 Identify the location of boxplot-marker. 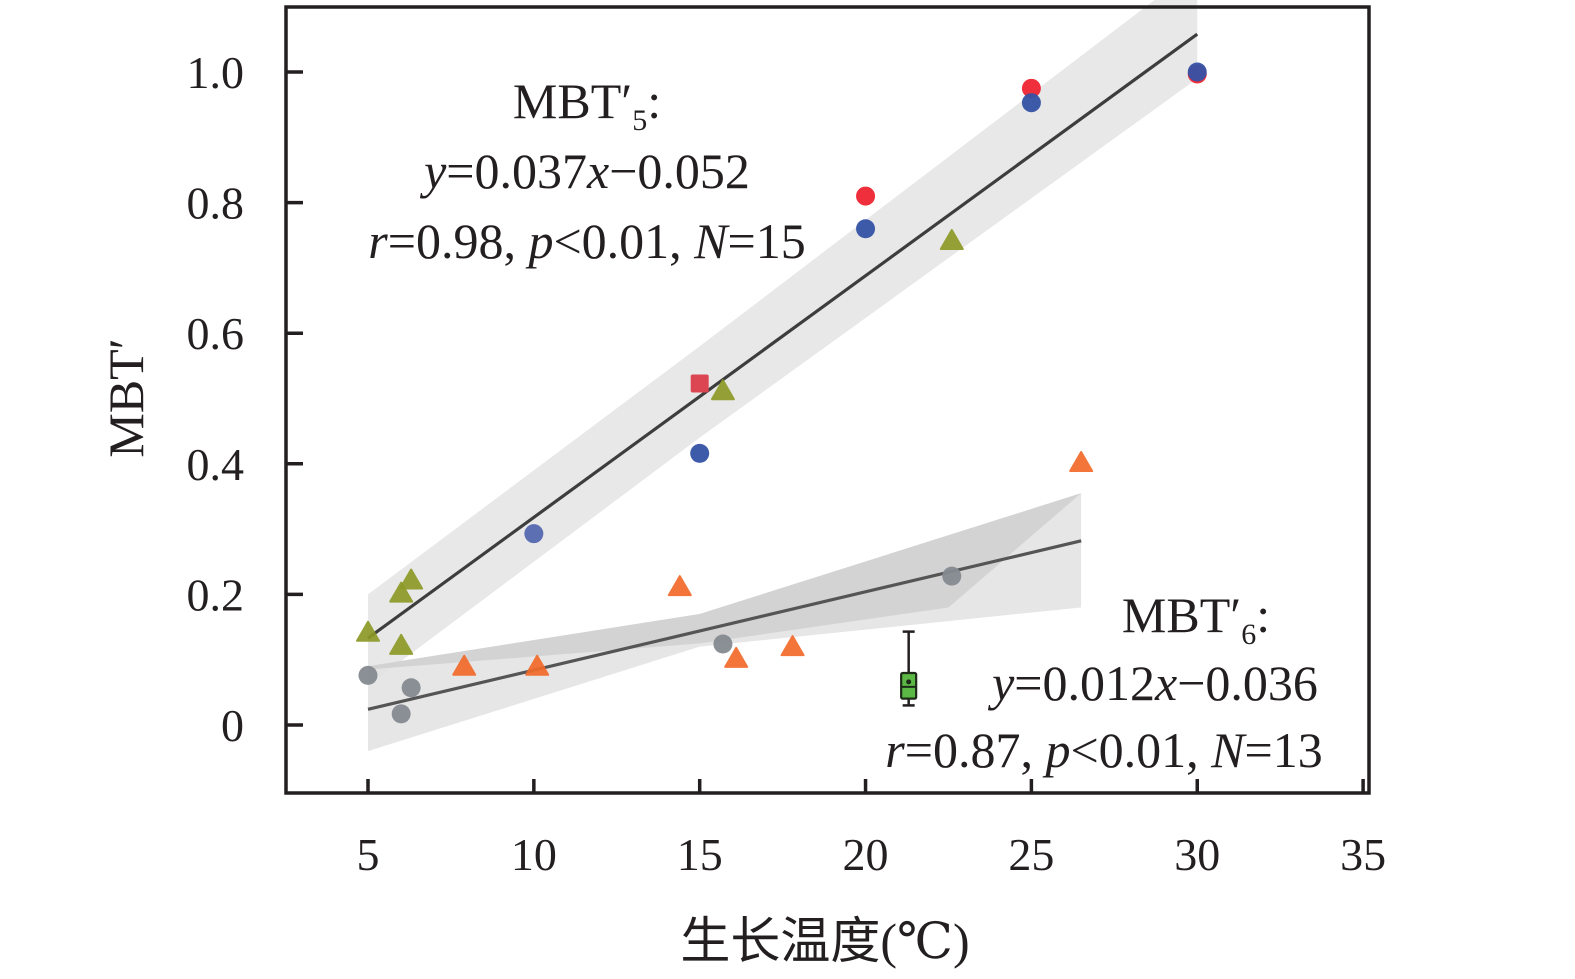
(909, 668).